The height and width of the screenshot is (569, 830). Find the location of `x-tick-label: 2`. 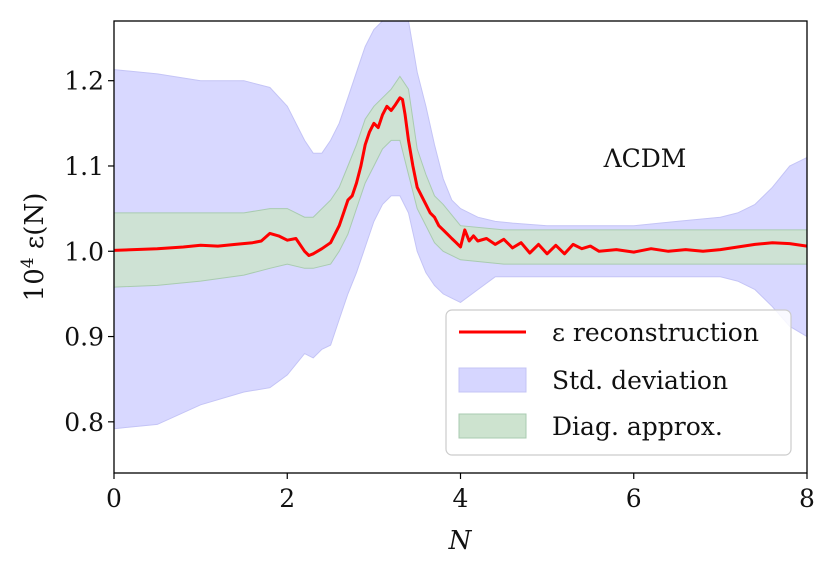

x-tick-label: 2 is located at coordinates (287, 498).